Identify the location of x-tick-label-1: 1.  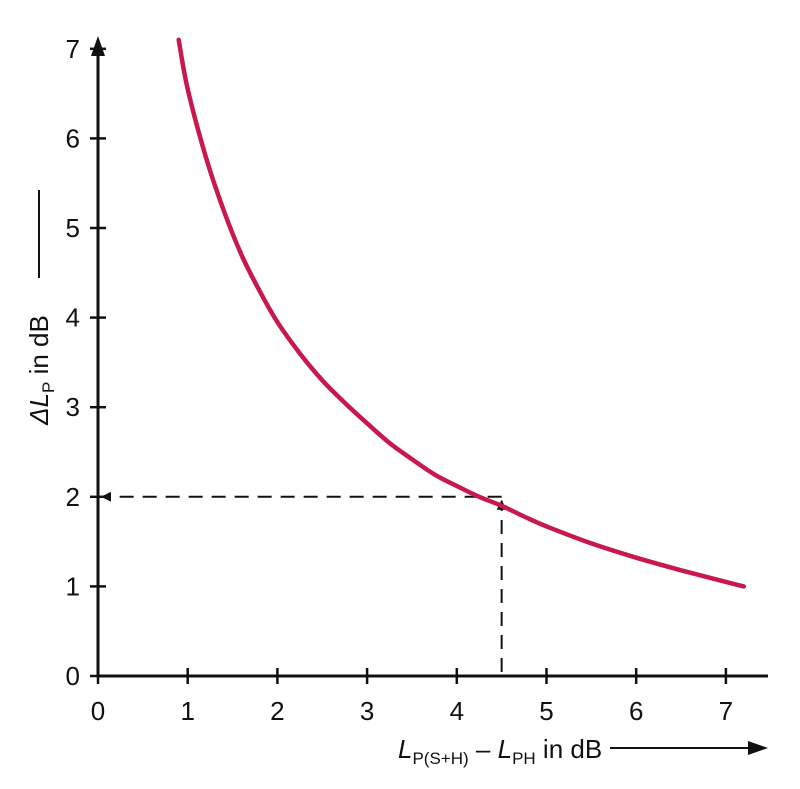
(187, 711).